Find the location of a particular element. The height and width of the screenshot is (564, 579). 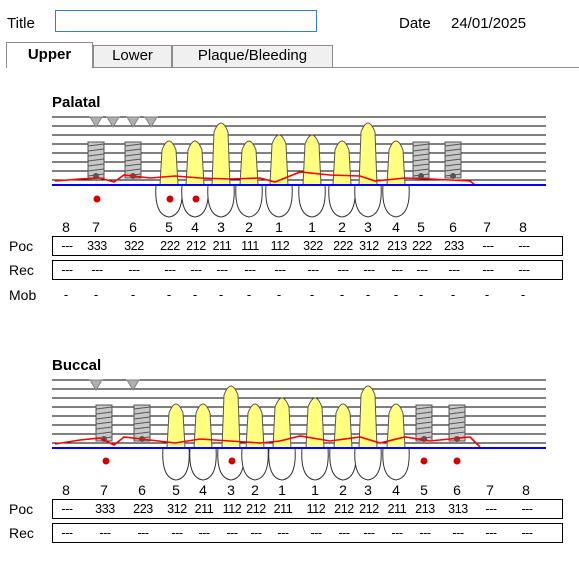

tooth-number: 3 is located at coordinates (221, 227).